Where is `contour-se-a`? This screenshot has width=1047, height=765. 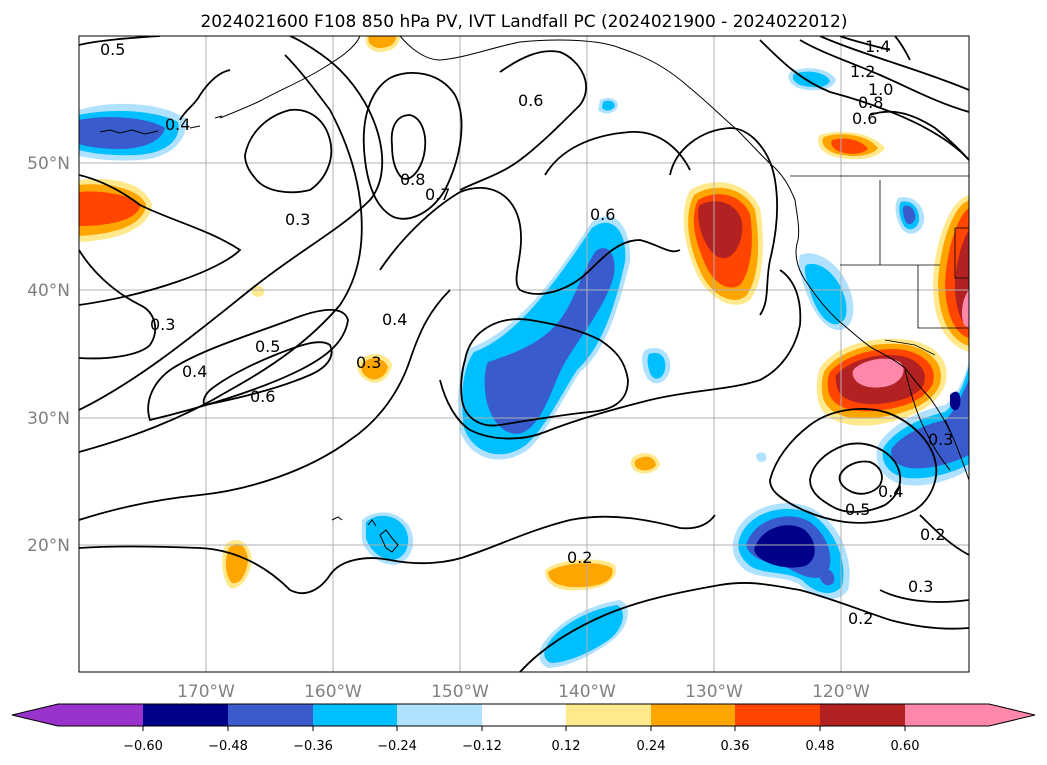
contour-se-a is located at coordinates (944, 535).